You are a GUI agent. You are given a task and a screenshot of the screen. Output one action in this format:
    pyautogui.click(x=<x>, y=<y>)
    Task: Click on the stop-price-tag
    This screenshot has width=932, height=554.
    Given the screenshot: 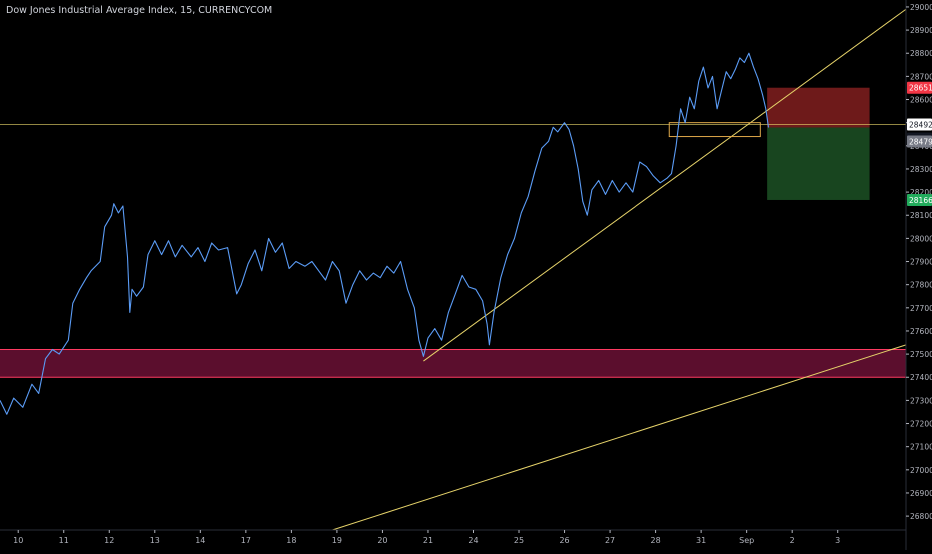 What is the action you would take?
    pyautogui.click(x=919, y=87)
    